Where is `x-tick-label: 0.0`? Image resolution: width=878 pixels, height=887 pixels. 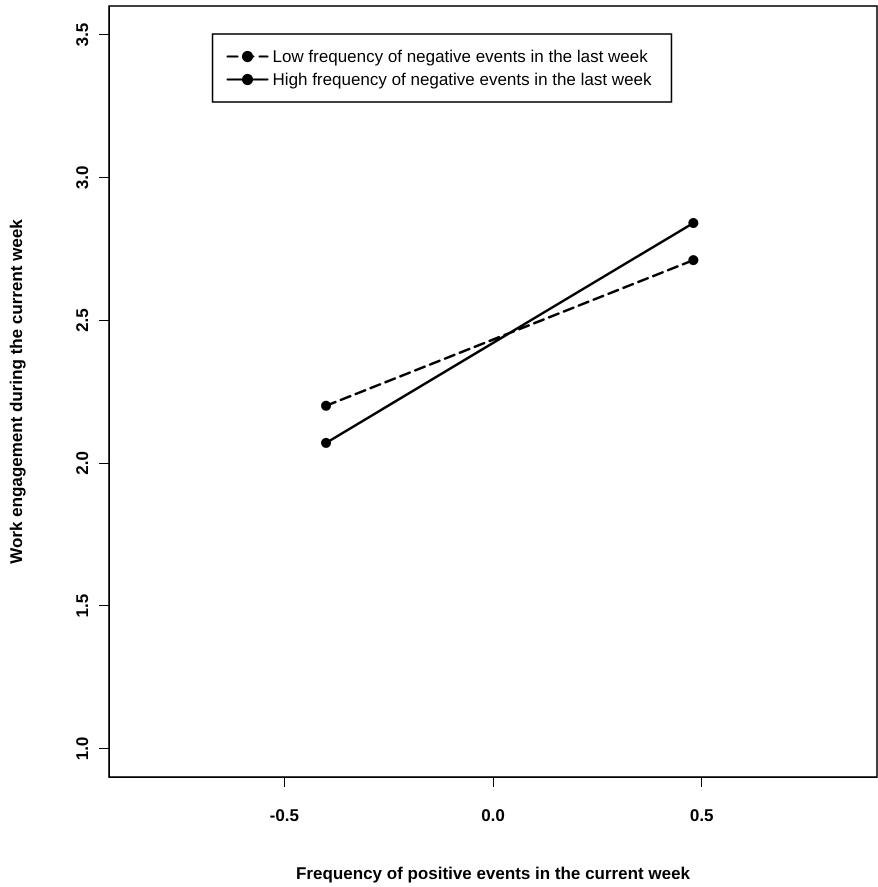 x-tick-label: 0.0 is located at coordinates (493, 815).